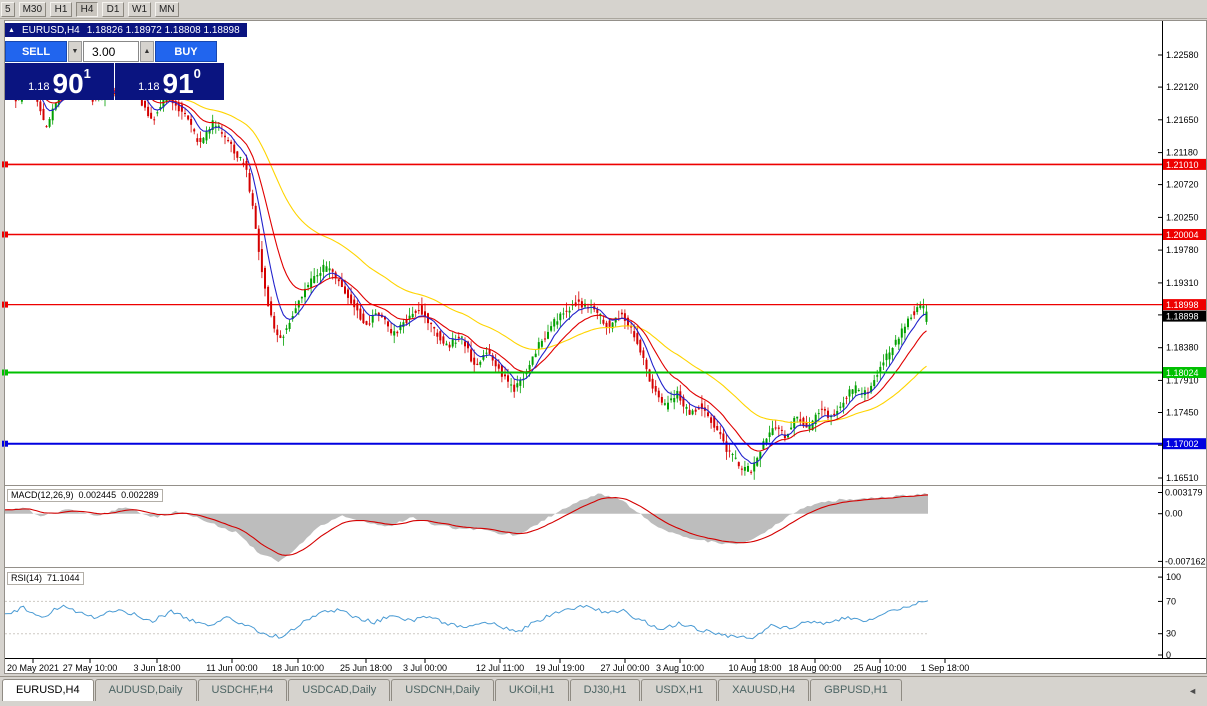  What do you see at coordinates (45, 578) in the screenshot?
I see `rsi-indicator-label: RSI(14) 71.1044` at bounding box center [45, 578].